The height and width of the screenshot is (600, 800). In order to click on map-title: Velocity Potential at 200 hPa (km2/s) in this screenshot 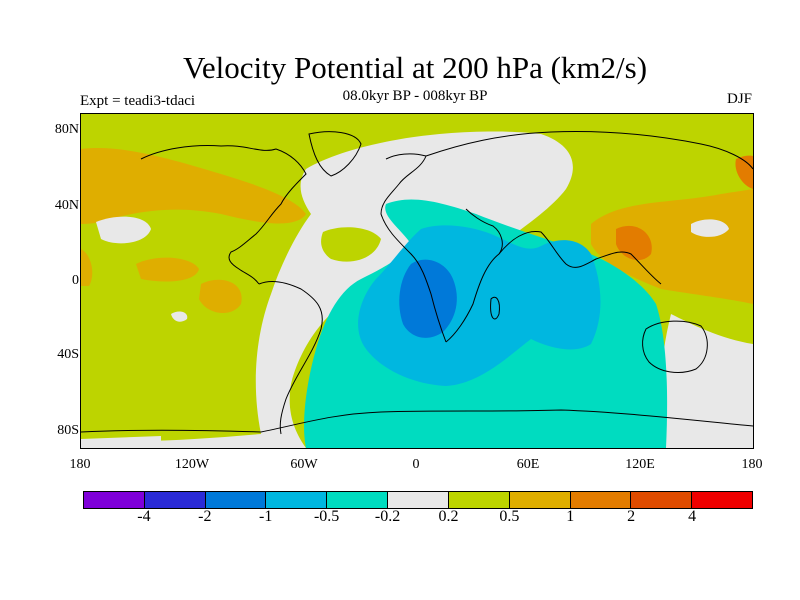, I will do `click(415, 67)`.